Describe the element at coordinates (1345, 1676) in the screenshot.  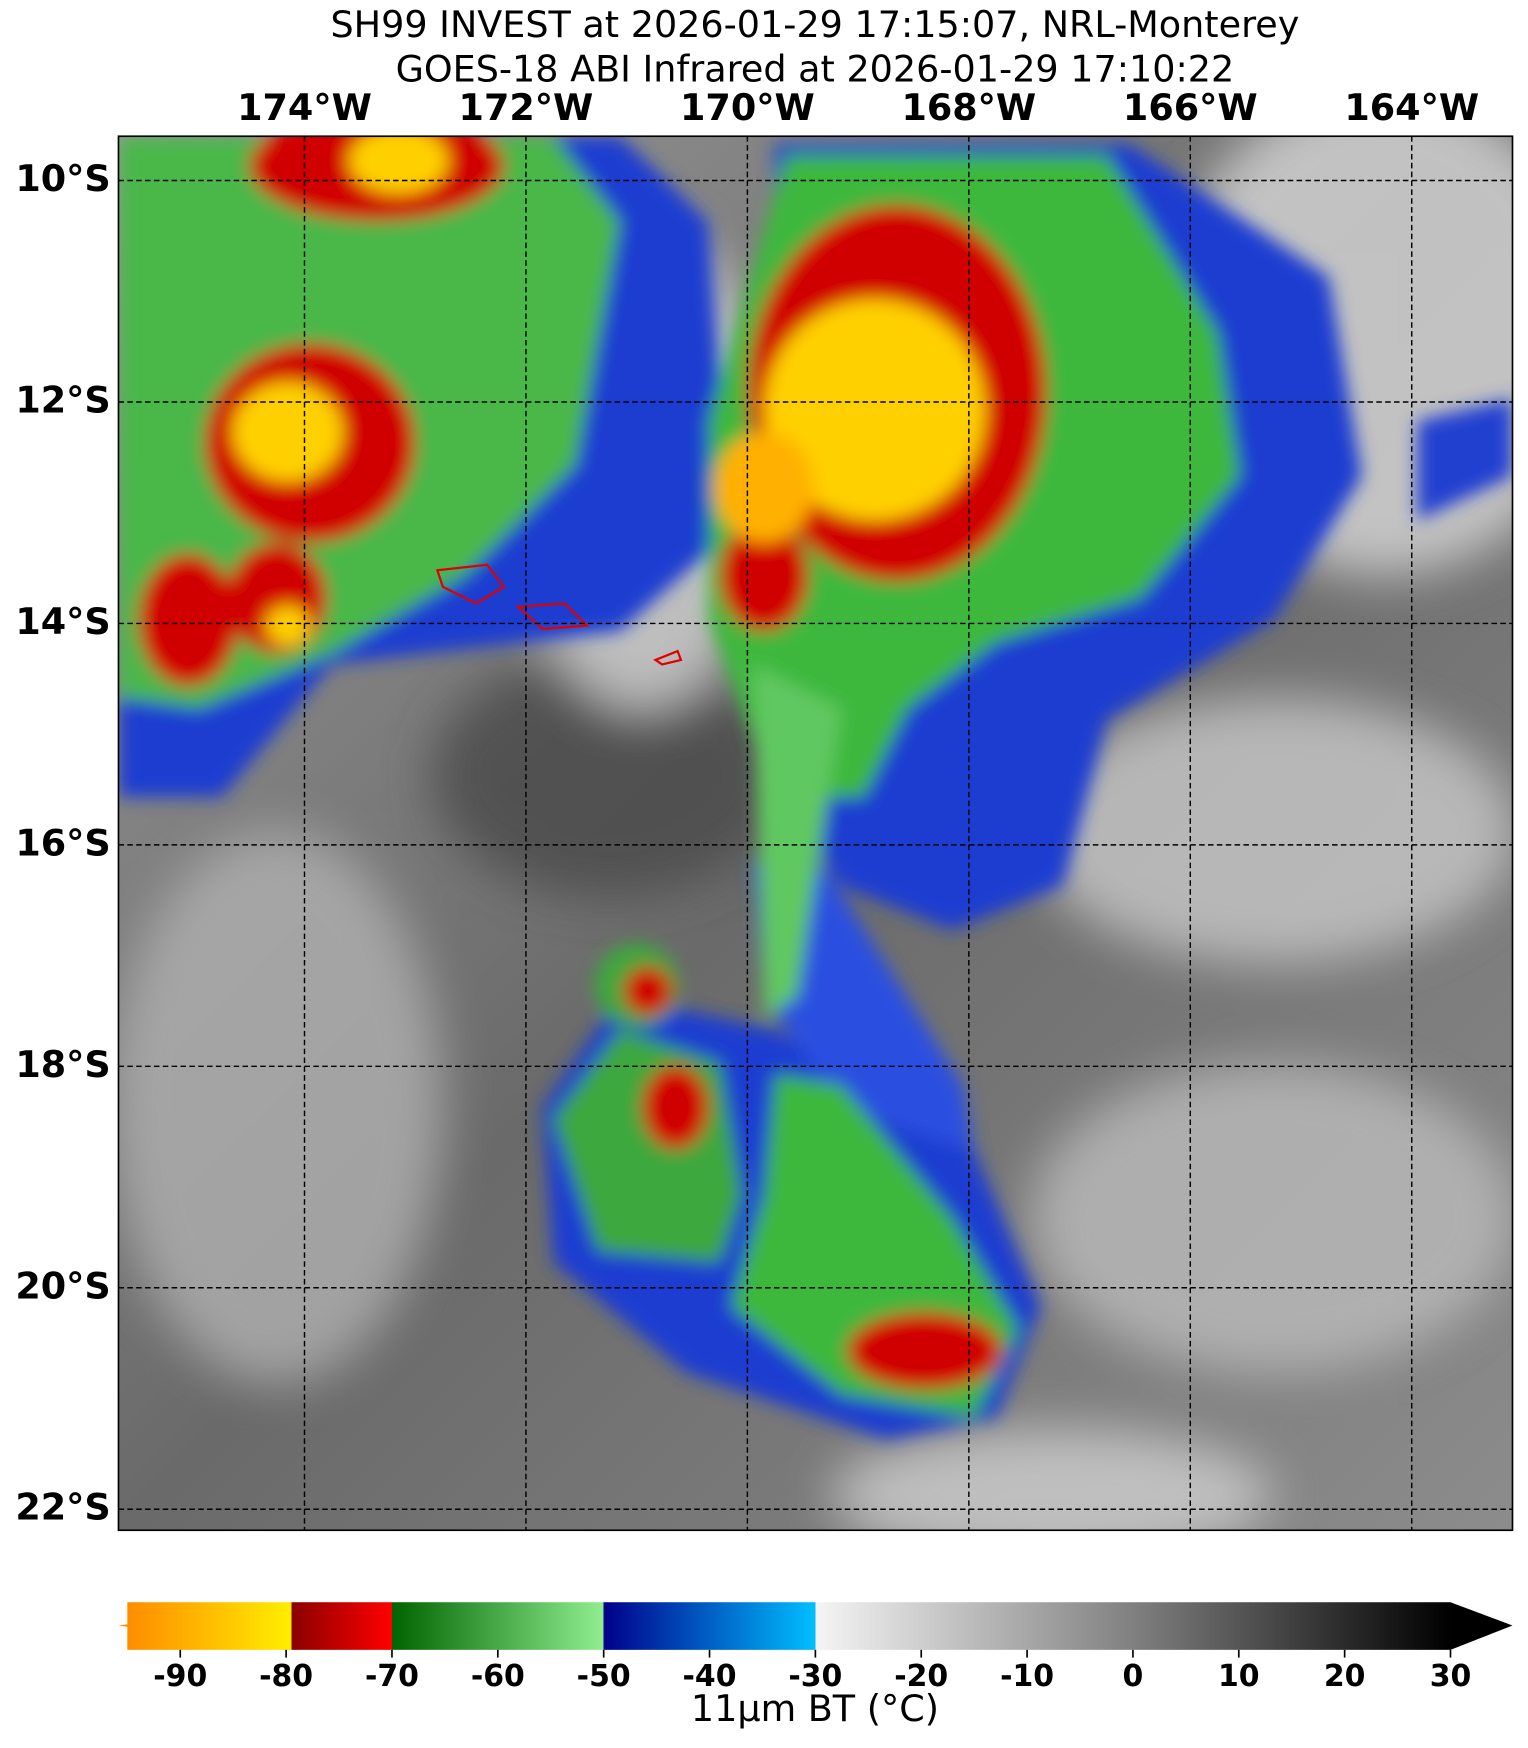
I see `colorbar-tick-label: 20` at that location.